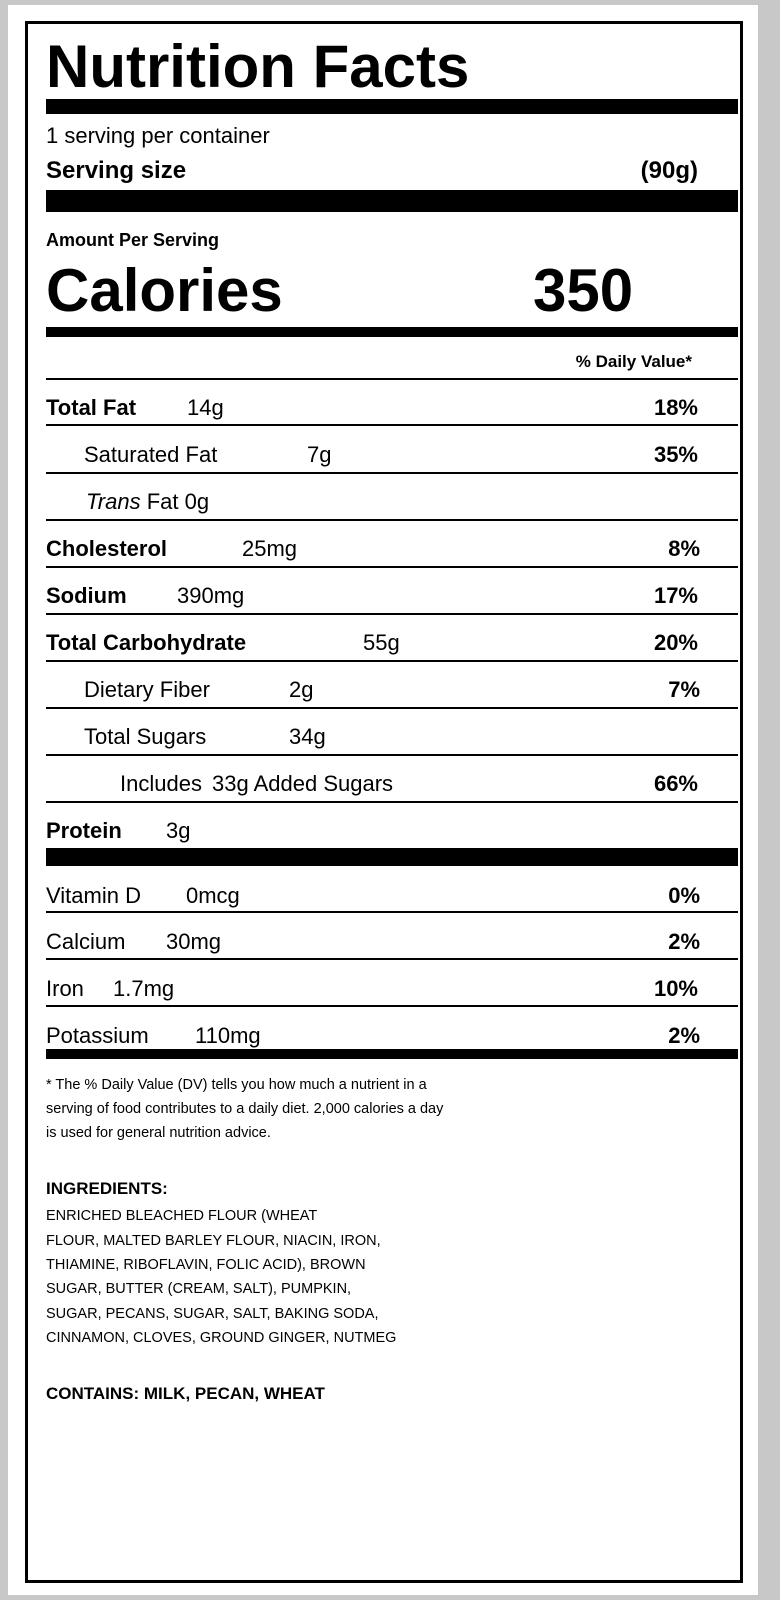  What do you see at coordinates (675, 783) in the screenshot?
I see `nutrient-dv: 66%` at bounding box center [675, 783].